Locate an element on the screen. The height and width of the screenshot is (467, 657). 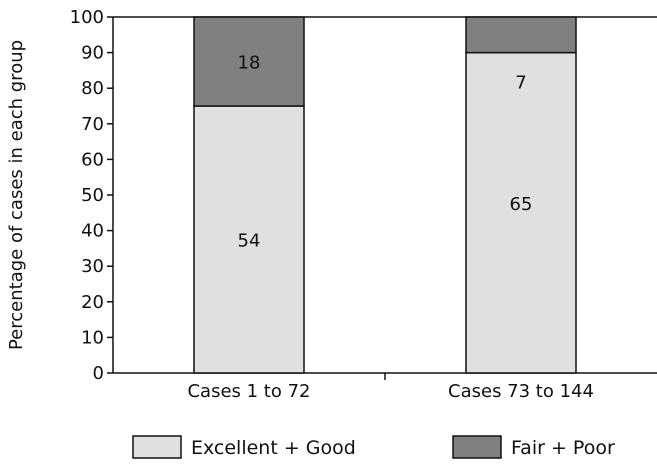
y-tick-label: 10 is located at coordinates (92, 337).